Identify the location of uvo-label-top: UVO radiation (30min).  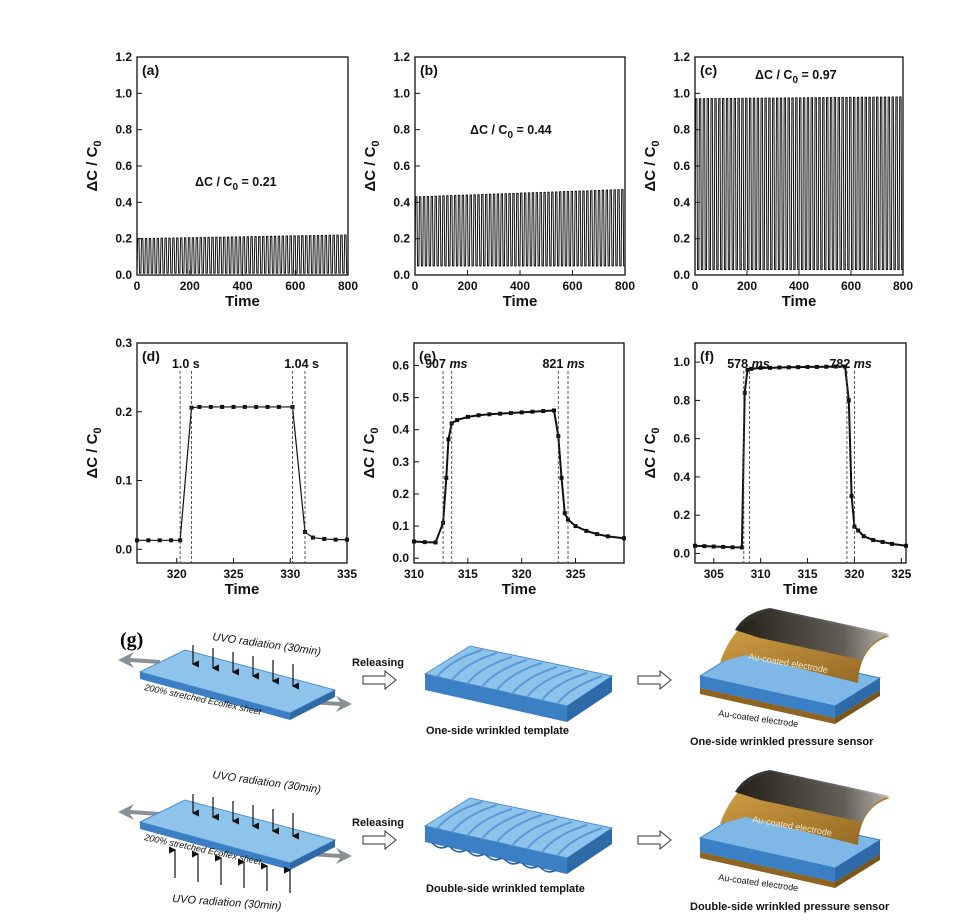
(267, 644).